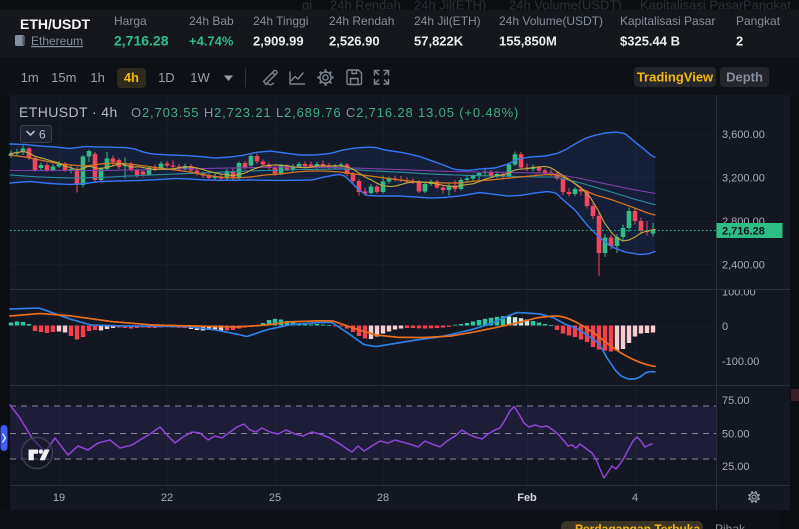 The height and width of the screenshot is (529, 799). What do you see at coordinates (675, 77) in the screenshot?
I see `svg-text: TradingView` at bounding box center [675, 77].